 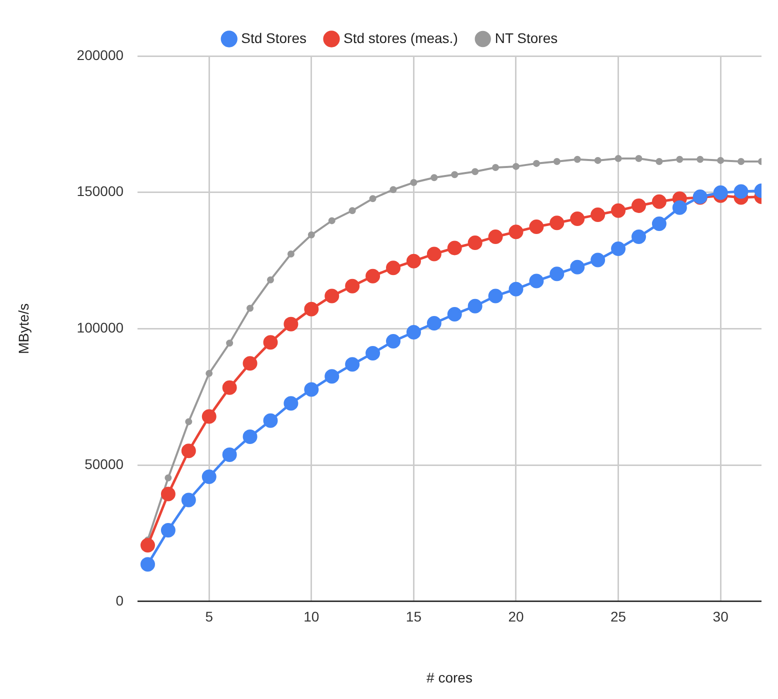 I want to click on x-tick-label: 30, so click(x=720, y=616).